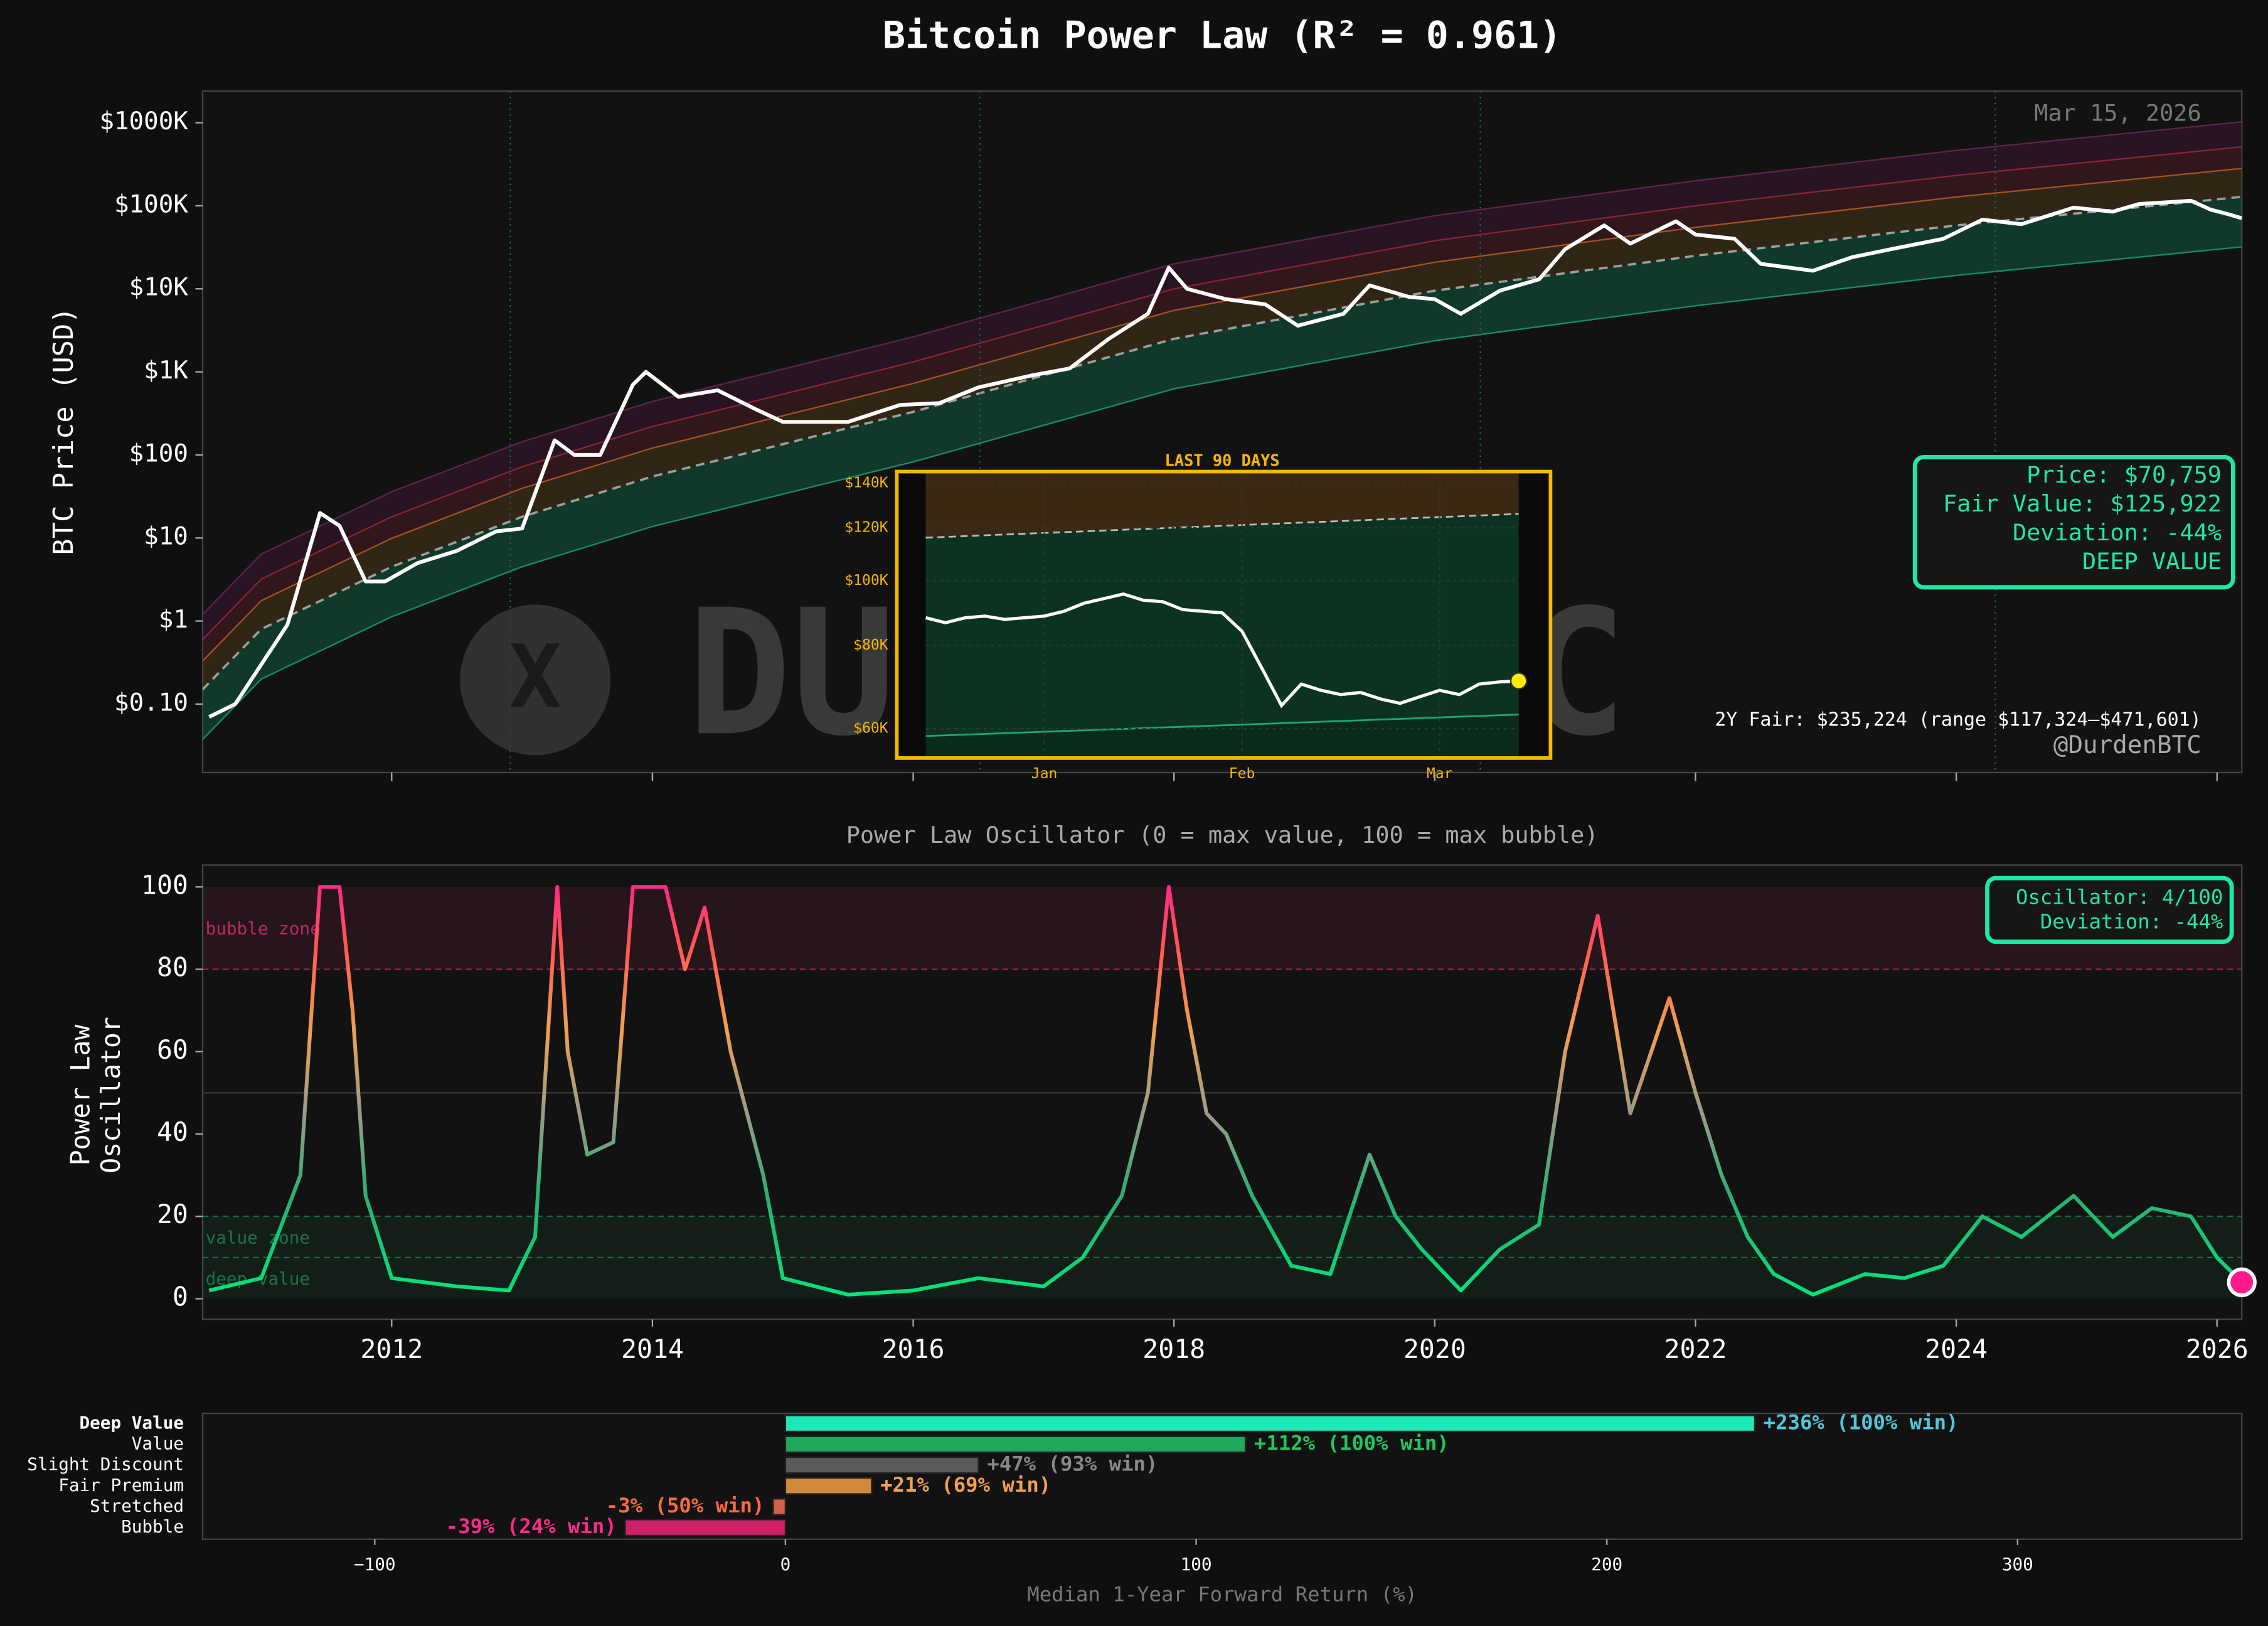 Image resolution: width=2268 pixels, height=1626 pixels. What do you see at coordinates (172, 1049) in the screenshot?
I see `y-tick-label: 60` at bounding box center [172, 1049].